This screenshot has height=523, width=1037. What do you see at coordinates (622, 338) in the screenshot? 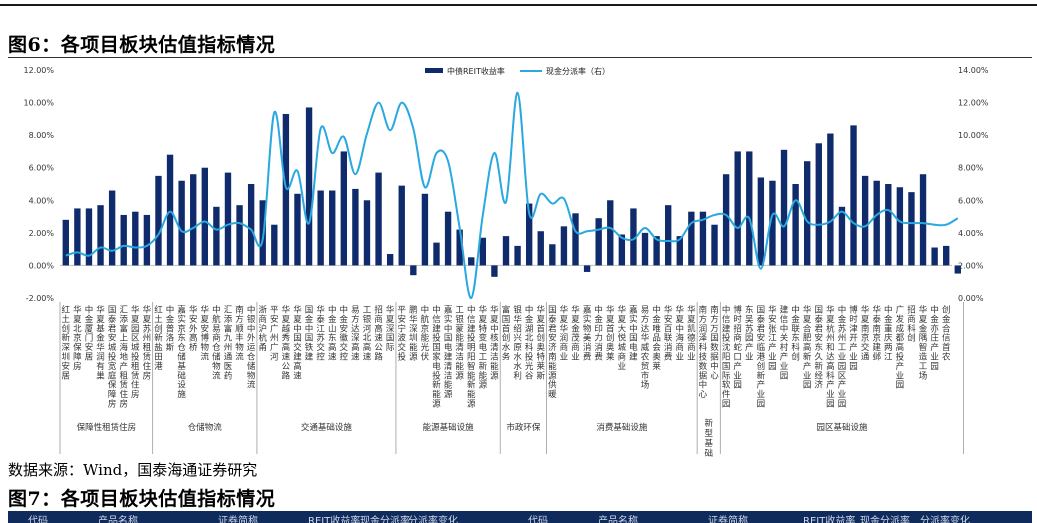
I see `category-label: 华夏大悦城商业` at bounding box center [622, 338].